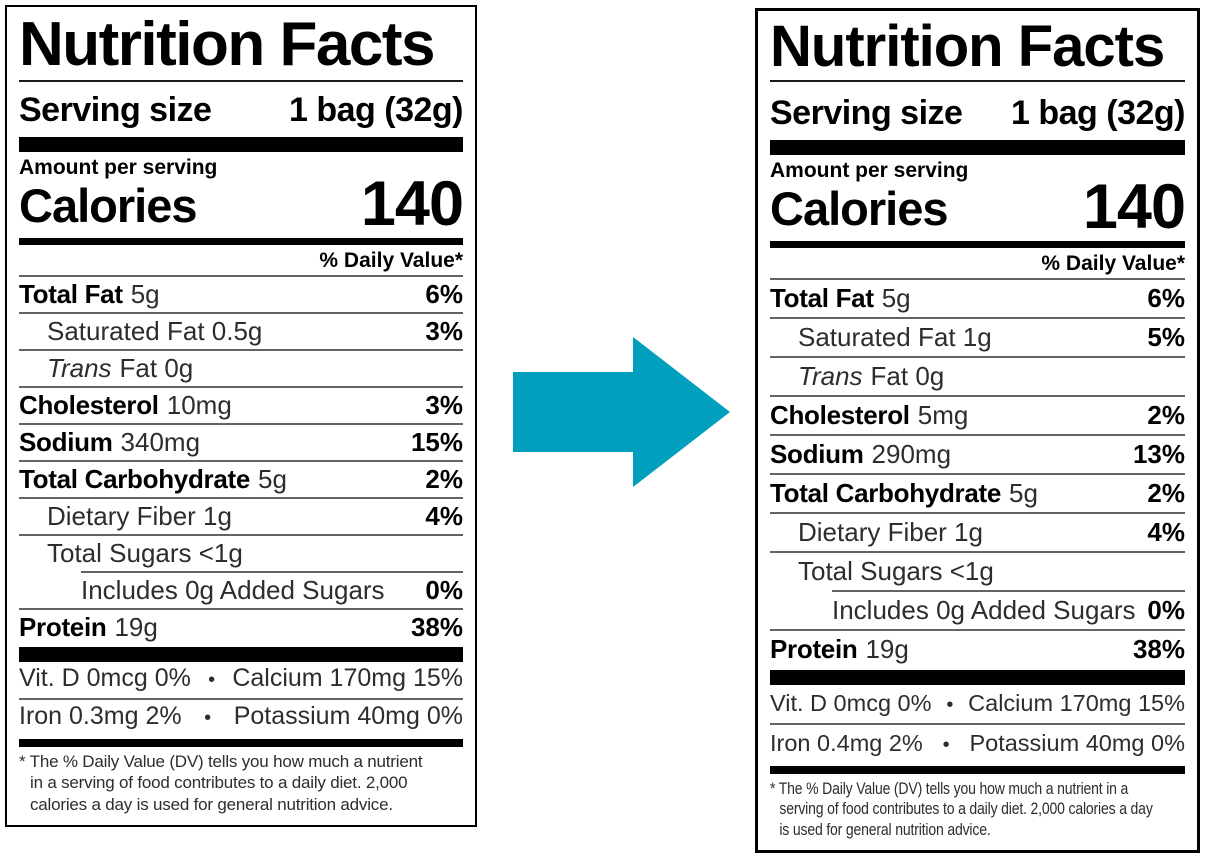 The height and width of the screenshot is (855, 1214). Describe the element at coordinates (977, 744) in the screenshot. I see `micro-row-iron-potassium: Iron 0.4mg 2% • Potassium 40mg 0%` at that location.